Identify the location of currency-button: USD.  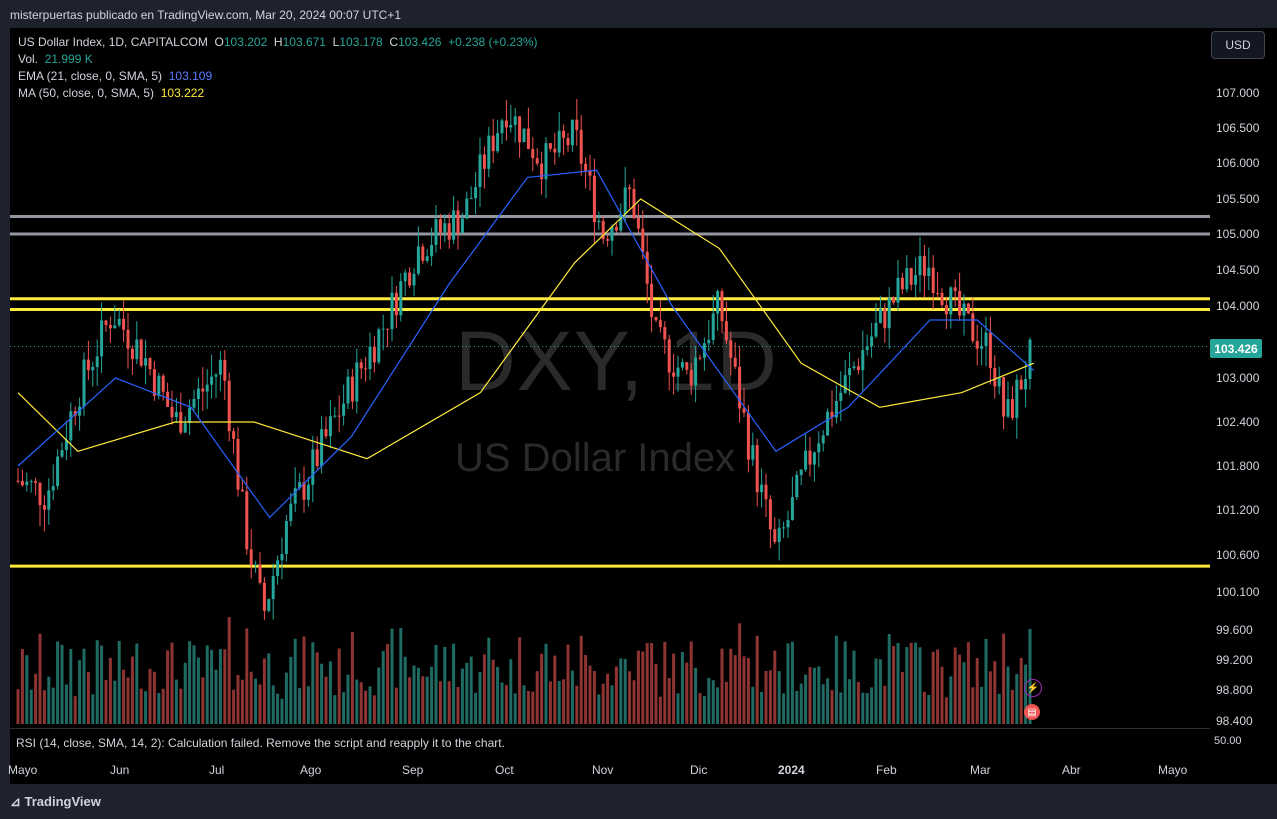
(1238, 45).